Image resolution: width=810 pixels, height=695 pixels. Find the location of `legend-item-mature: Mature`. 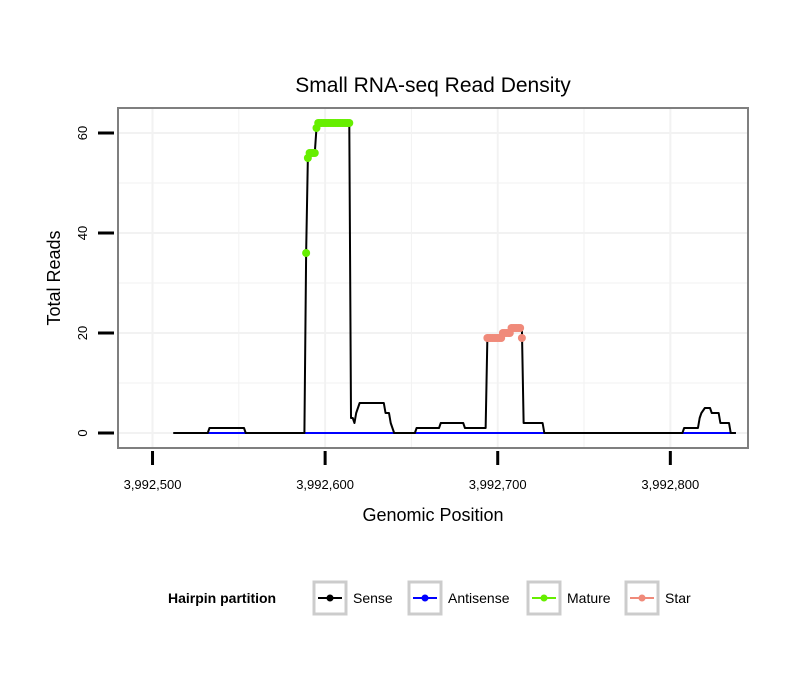

legend-item-mature: Mature is located at coordinates (568, 598).